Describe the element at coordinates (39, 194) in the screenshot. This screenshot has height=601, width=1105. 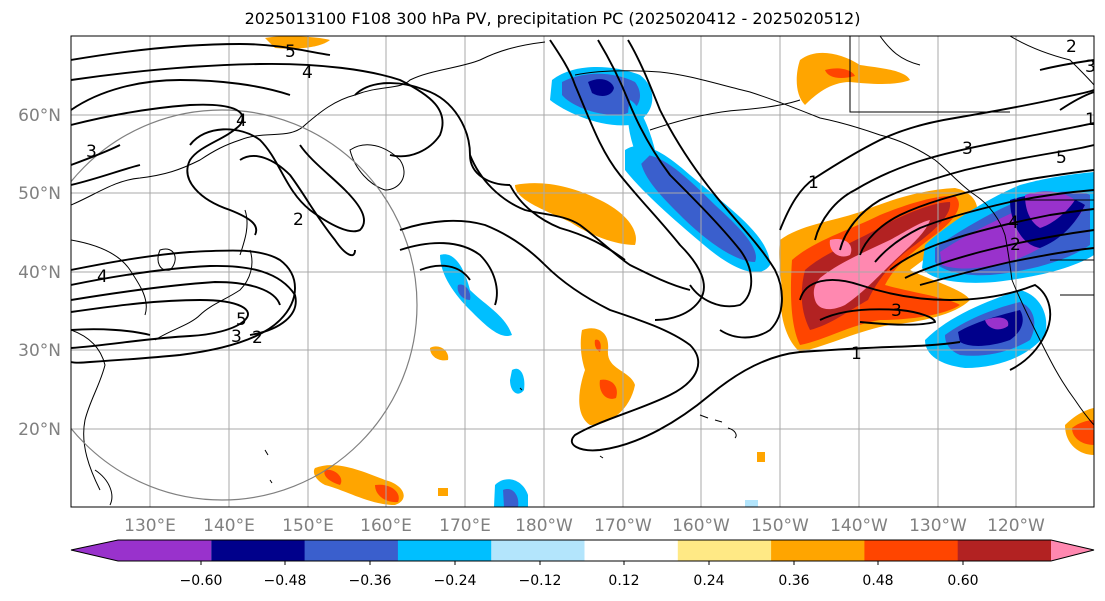
I see `lat-label: 50°N` at that location.